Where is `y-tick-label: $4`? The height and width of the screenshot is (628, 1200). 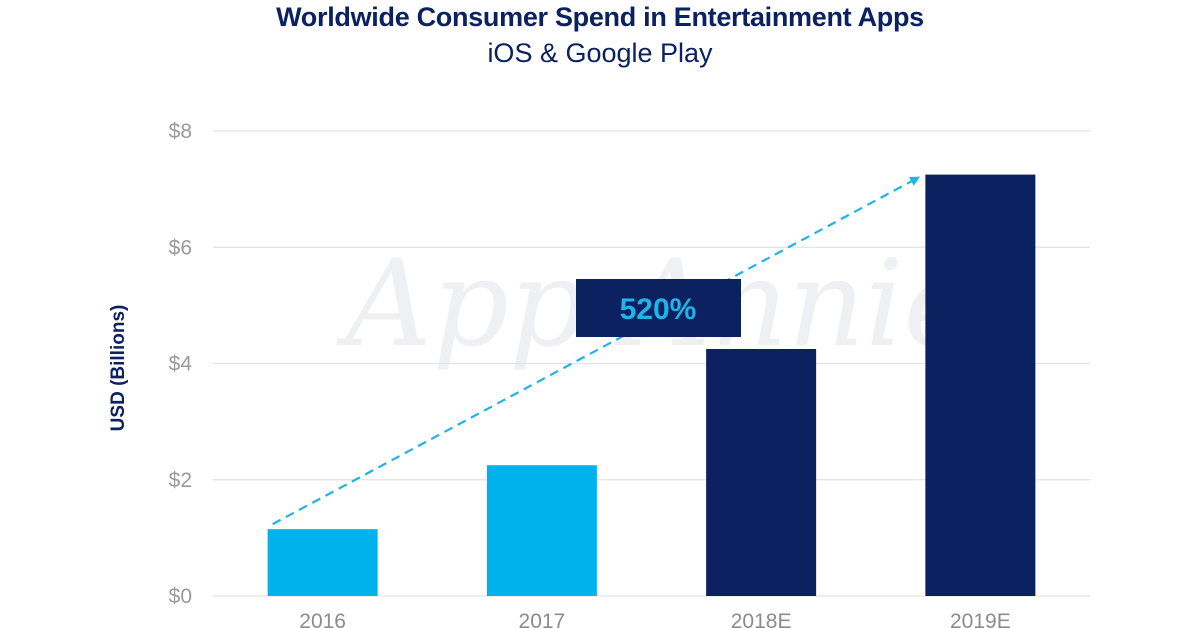
y-tick-label: $4 is located at coordinates (181, 364).